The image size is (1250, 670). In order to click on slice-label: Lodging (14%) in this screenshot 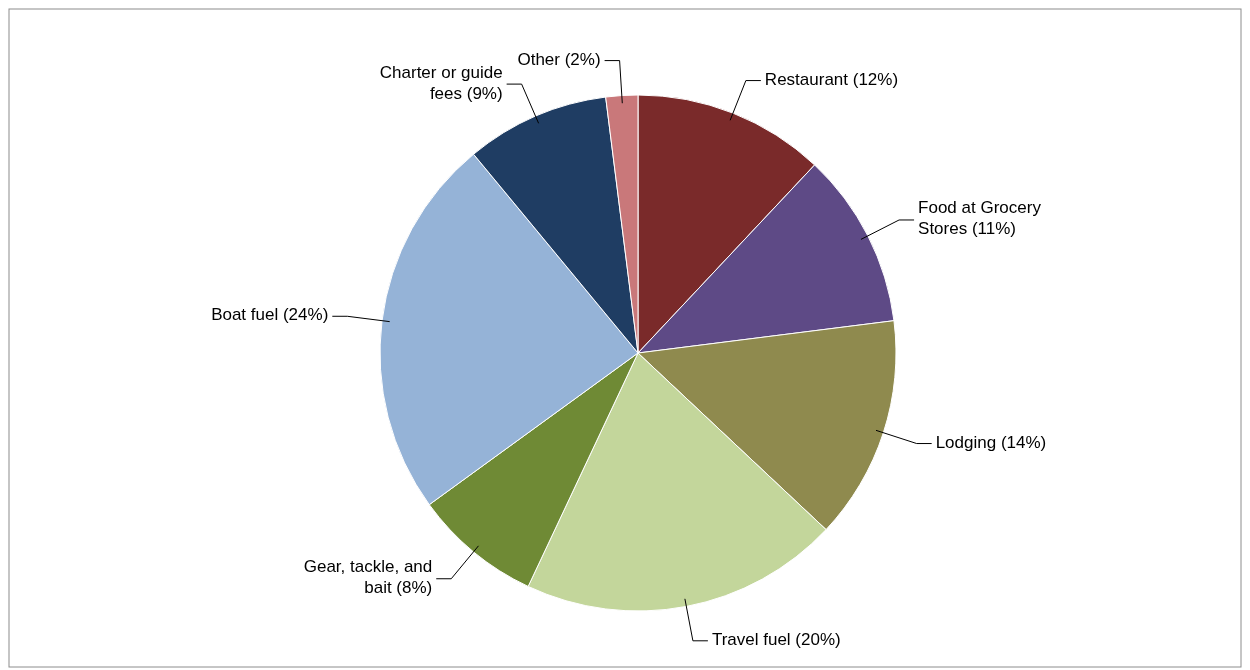, I will do `click(991, 443)`.